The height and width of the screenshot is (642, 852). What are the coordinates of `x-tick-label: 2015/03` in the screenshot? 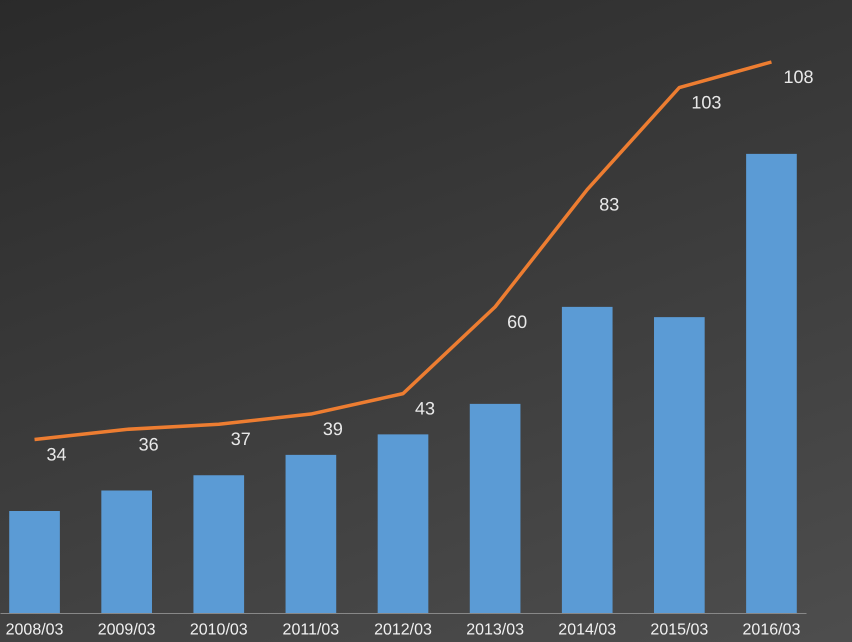 It's located at (679, 630).